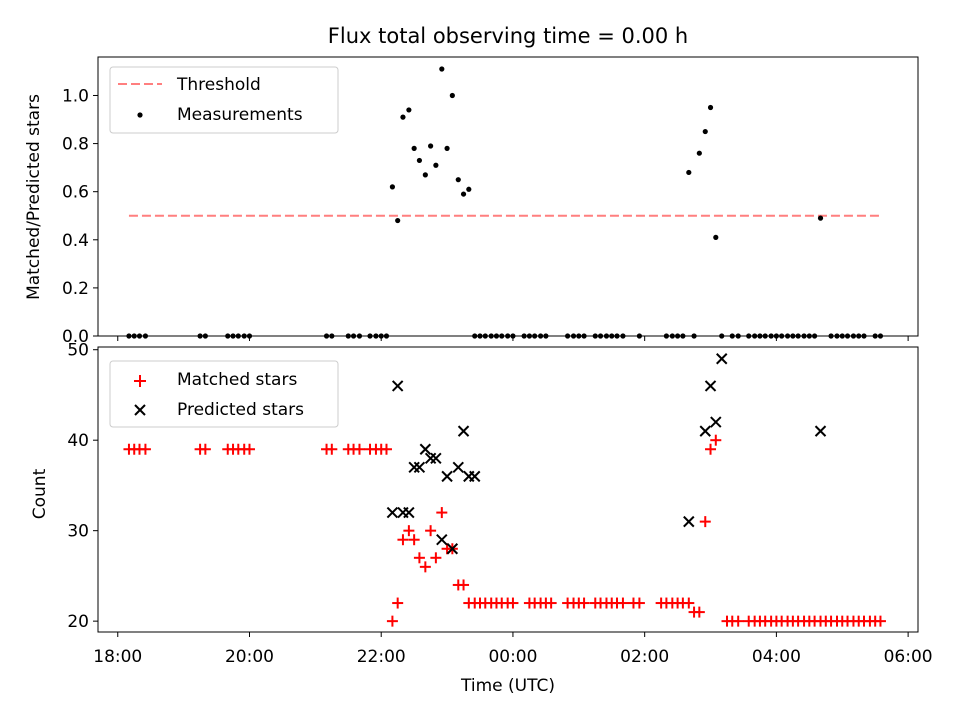  Describe the element at coordinates (140, 381) in the screenshot. I see `legend-matched-swatch` at that location.